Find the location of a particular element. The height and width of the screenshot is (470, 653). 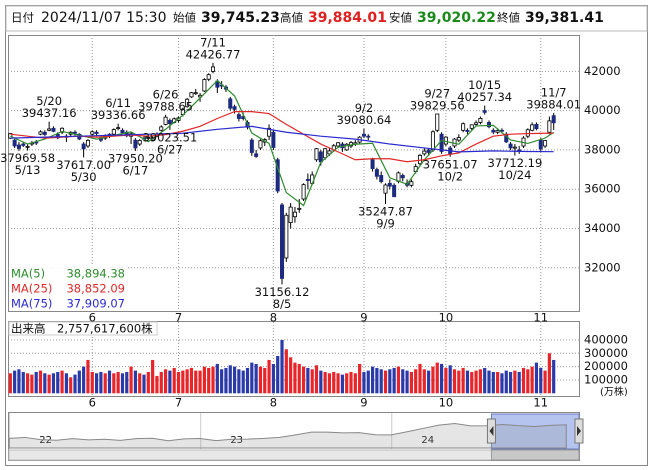

header-high: 39,884.01 is located at coordinates (347, 18).